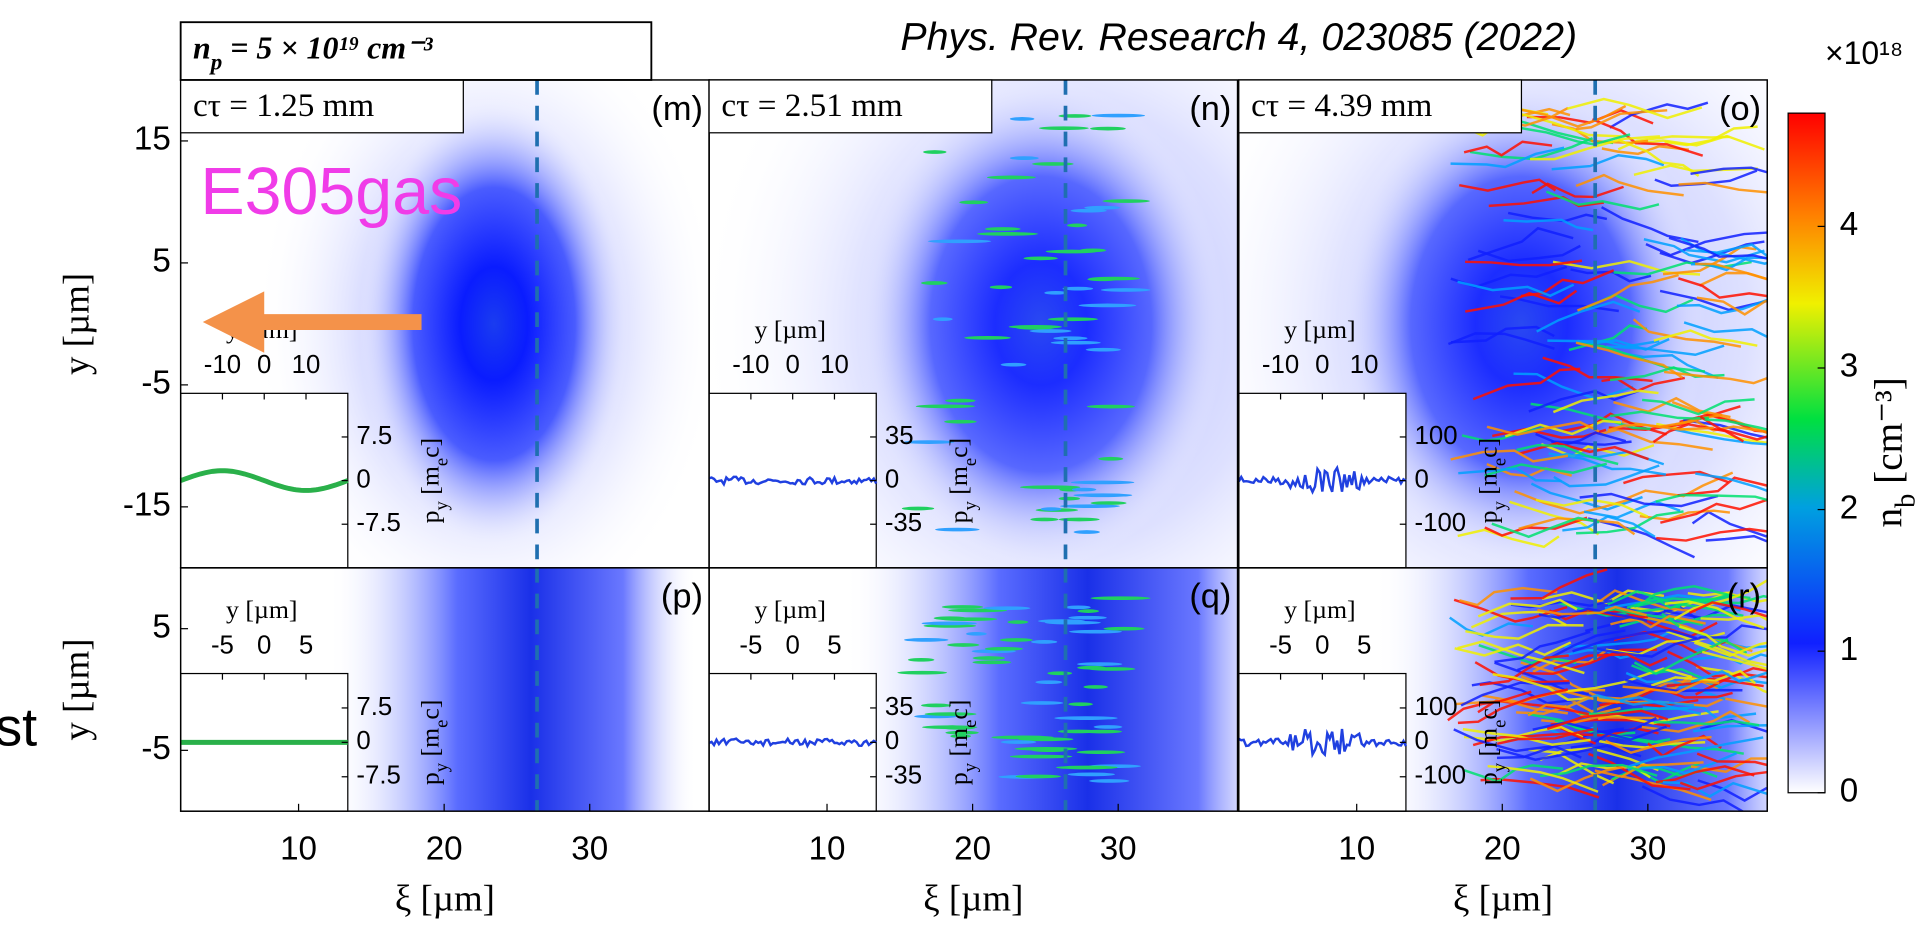  Describe the element at coordinates (1322, 480) in the screenshot. I see `inset` at that location.